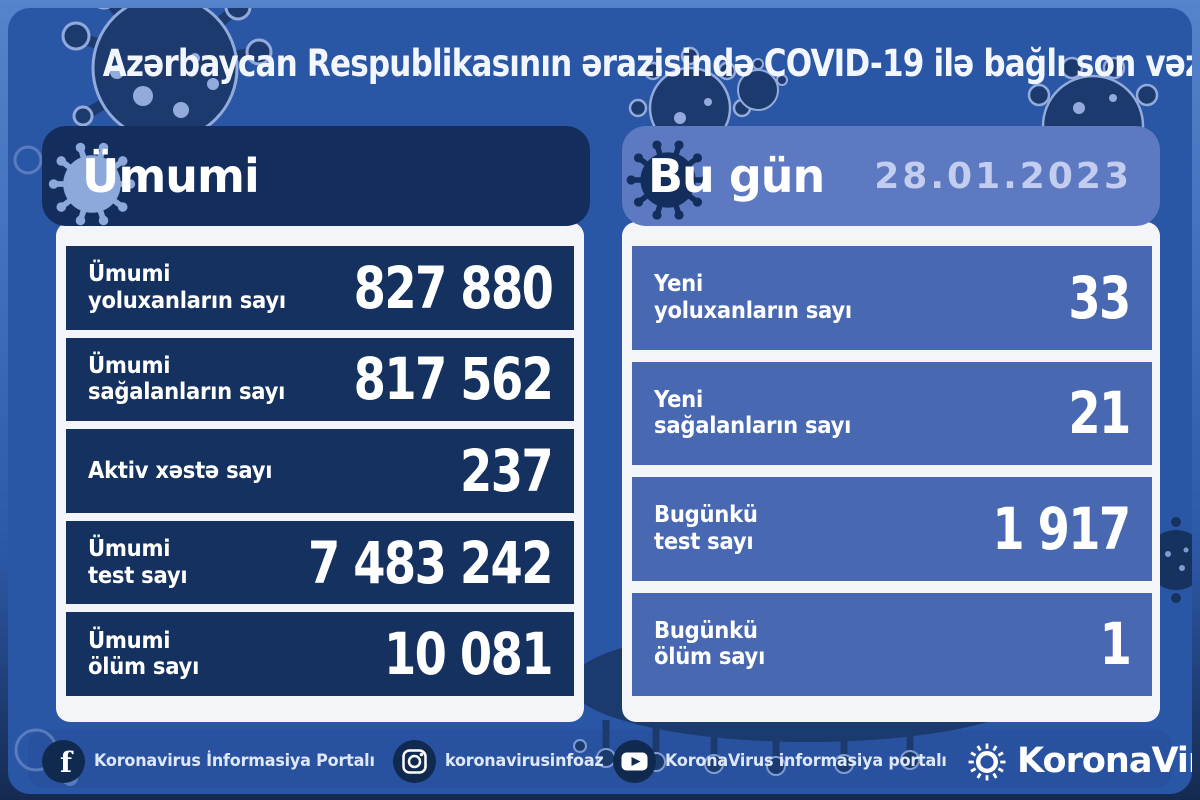 The width and height of the screenshot is (1200, 800). Describe the element at coordinates (320, 654) in the screenshot. I see `stat-row: Ümumi ölüm sayı 10 081` at that location.